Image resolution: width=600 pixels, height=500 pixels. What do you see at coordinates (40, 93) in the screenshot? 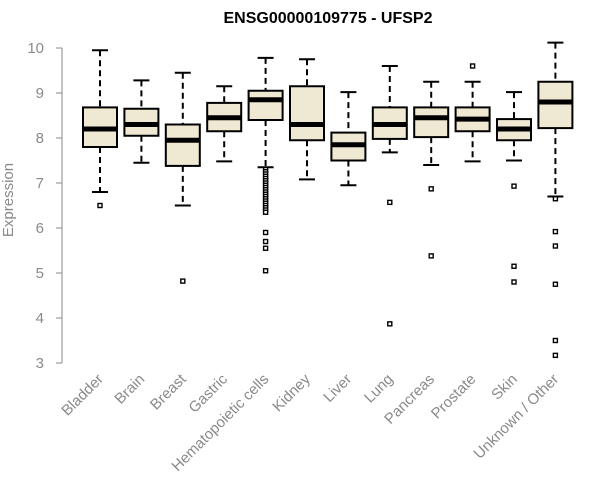
I see `y-tick-label: 9` at bounding box center [40, 93].